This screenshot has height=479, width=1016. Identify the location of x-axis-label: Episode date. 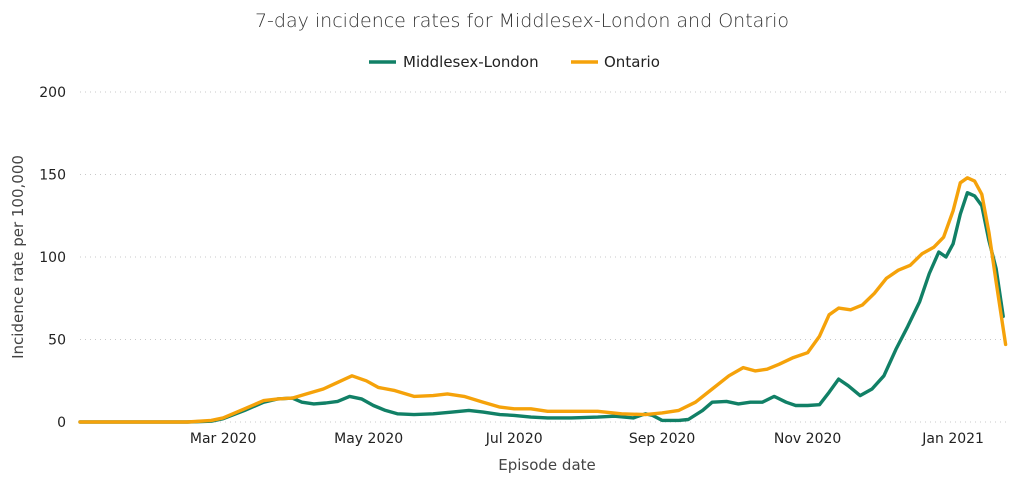
(547, 465).